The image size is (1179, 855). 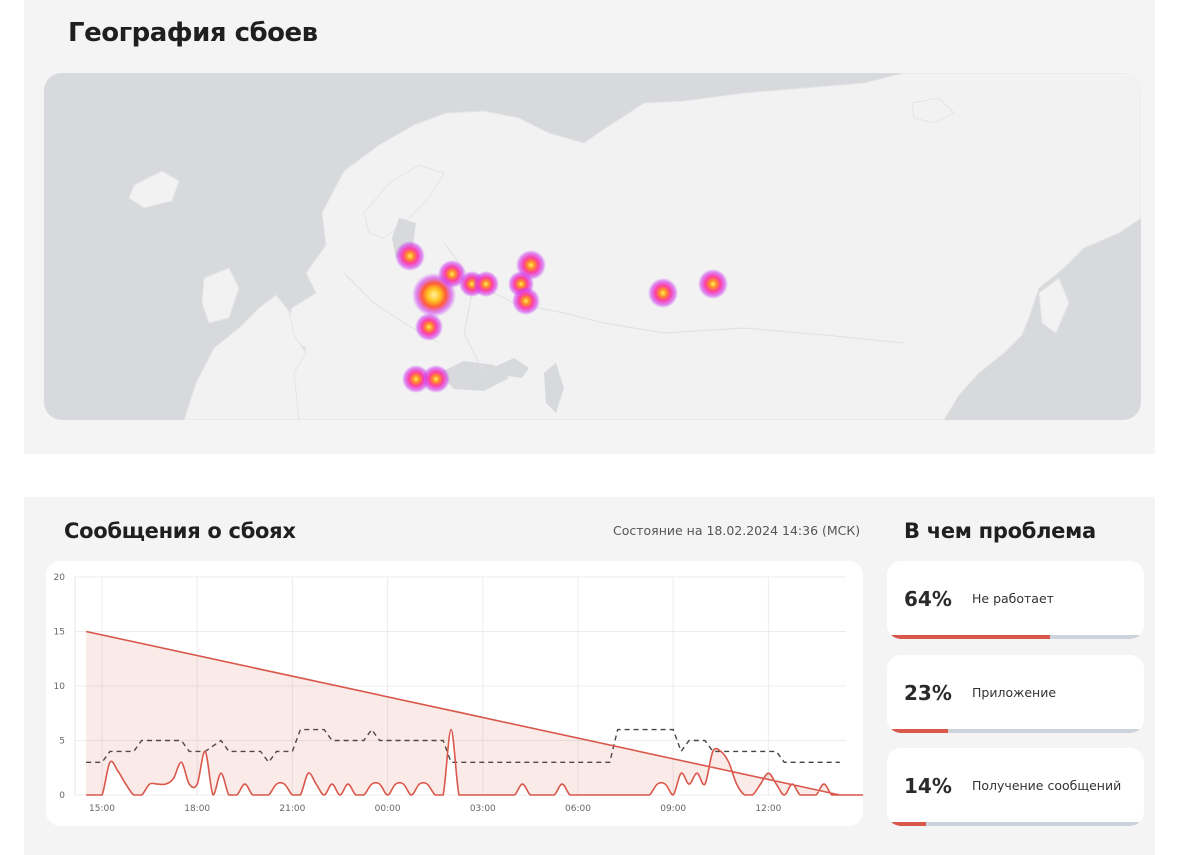 I want to click on x-tick-label: 12:00, so click(x=768, y=809).